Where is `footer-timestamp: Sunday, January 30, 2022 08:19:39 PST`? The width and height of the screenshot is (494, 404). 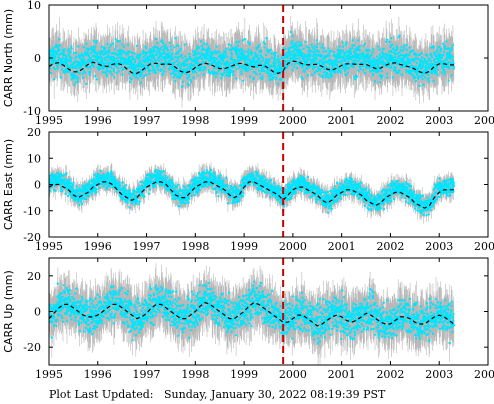 footer-timestamp: Sunday, January 30, 2022 08:19:39 PST is located at coordinates (274, 394).